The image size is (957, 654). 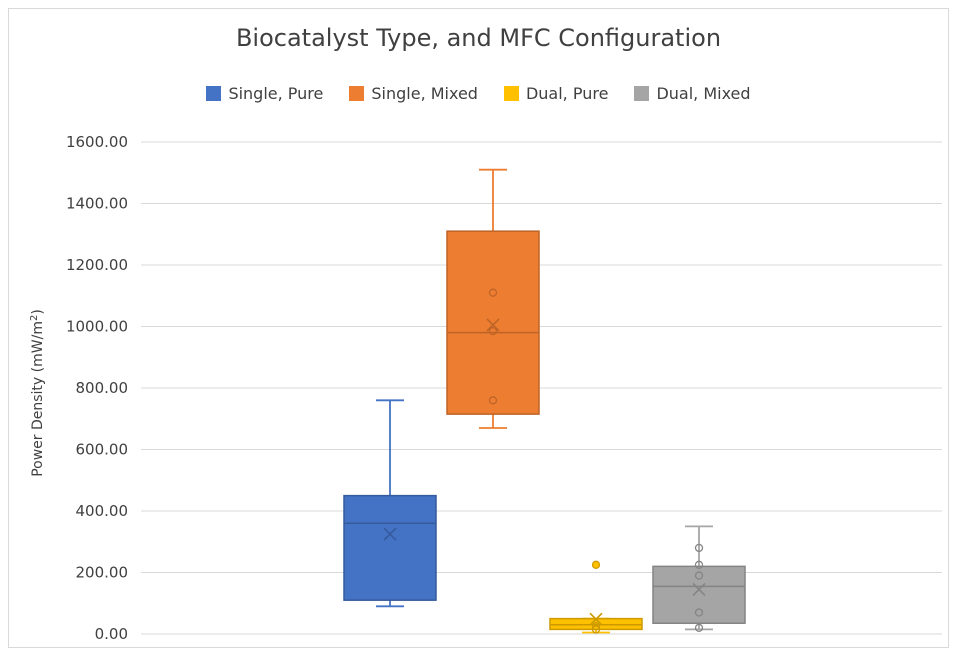 I want to click on legend-item-dual-mixed: Dual, Mixed, so click(x=692, y=93).